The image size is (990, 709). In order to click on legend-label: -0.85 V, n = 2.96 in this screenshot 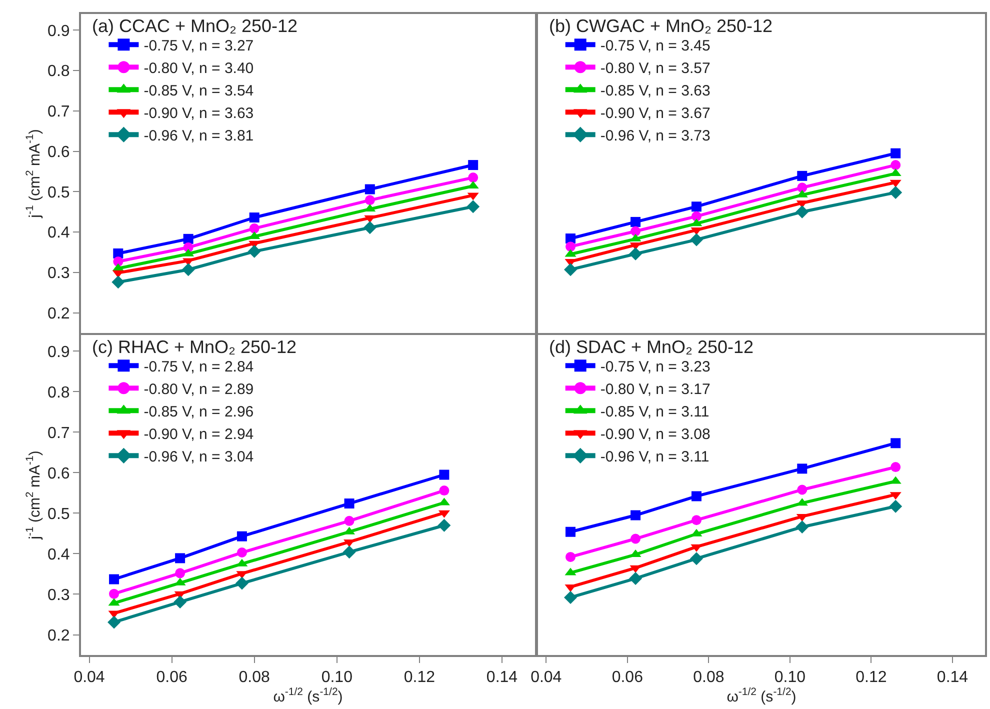, I will do `click(199, 412)`.